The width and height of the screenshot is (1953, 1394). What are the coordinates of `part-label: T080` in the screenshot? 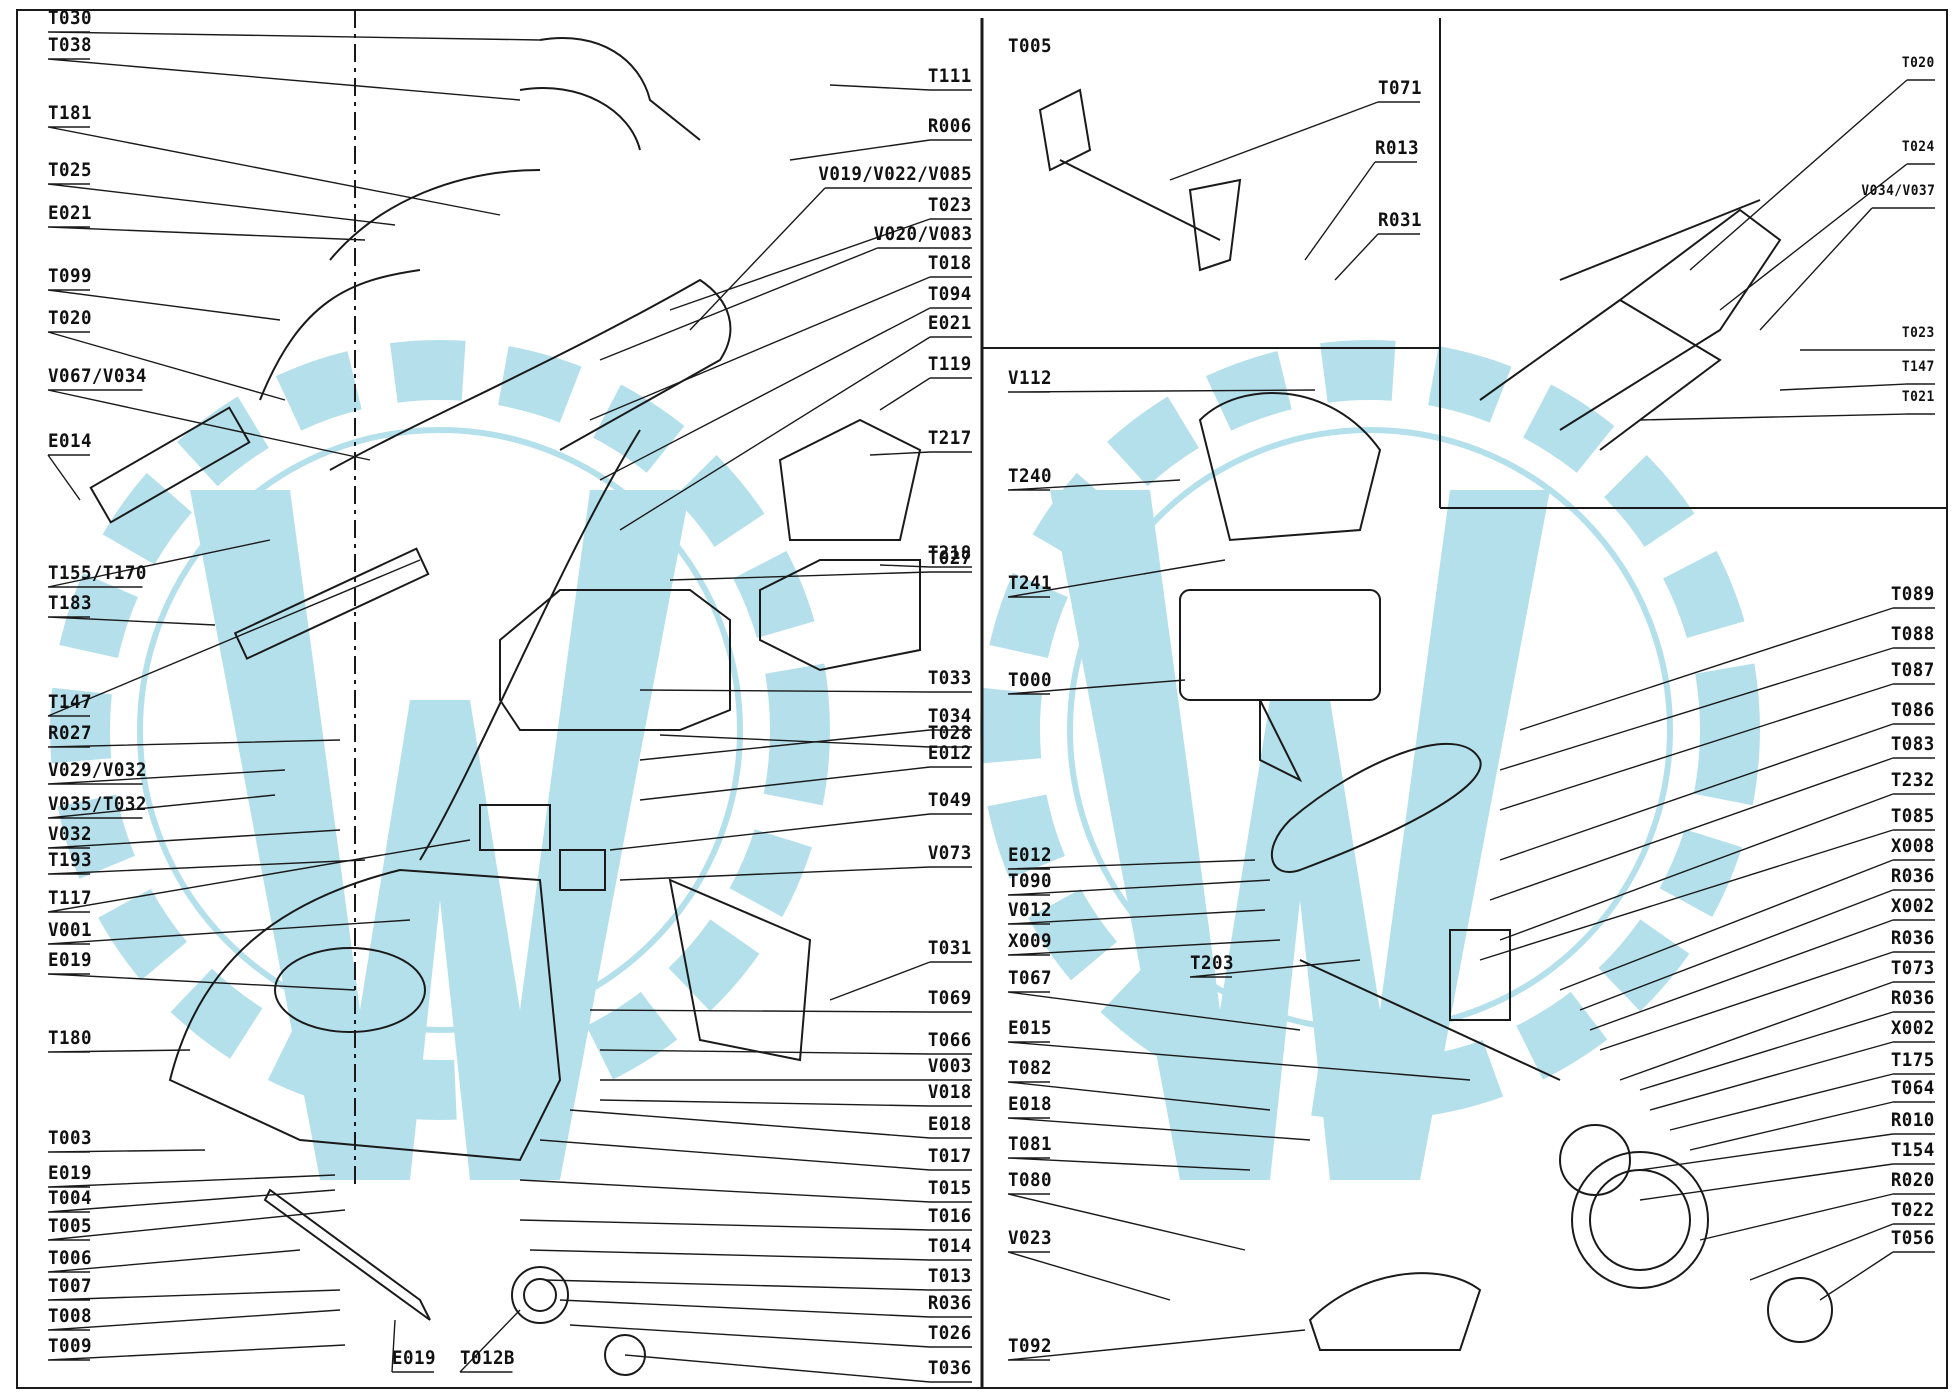 It's located at (1030, 1180).